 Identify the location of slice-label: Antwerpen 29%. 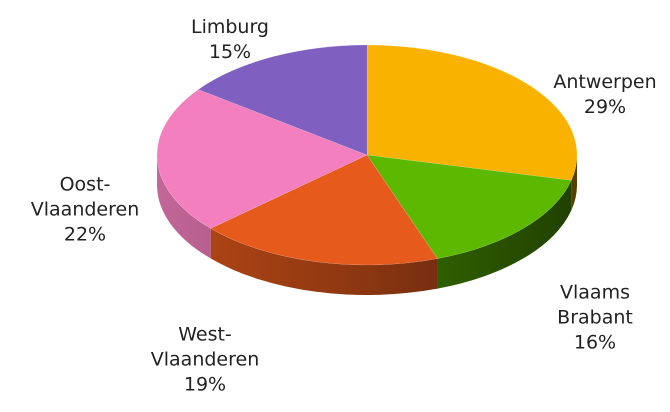
(605, 95).